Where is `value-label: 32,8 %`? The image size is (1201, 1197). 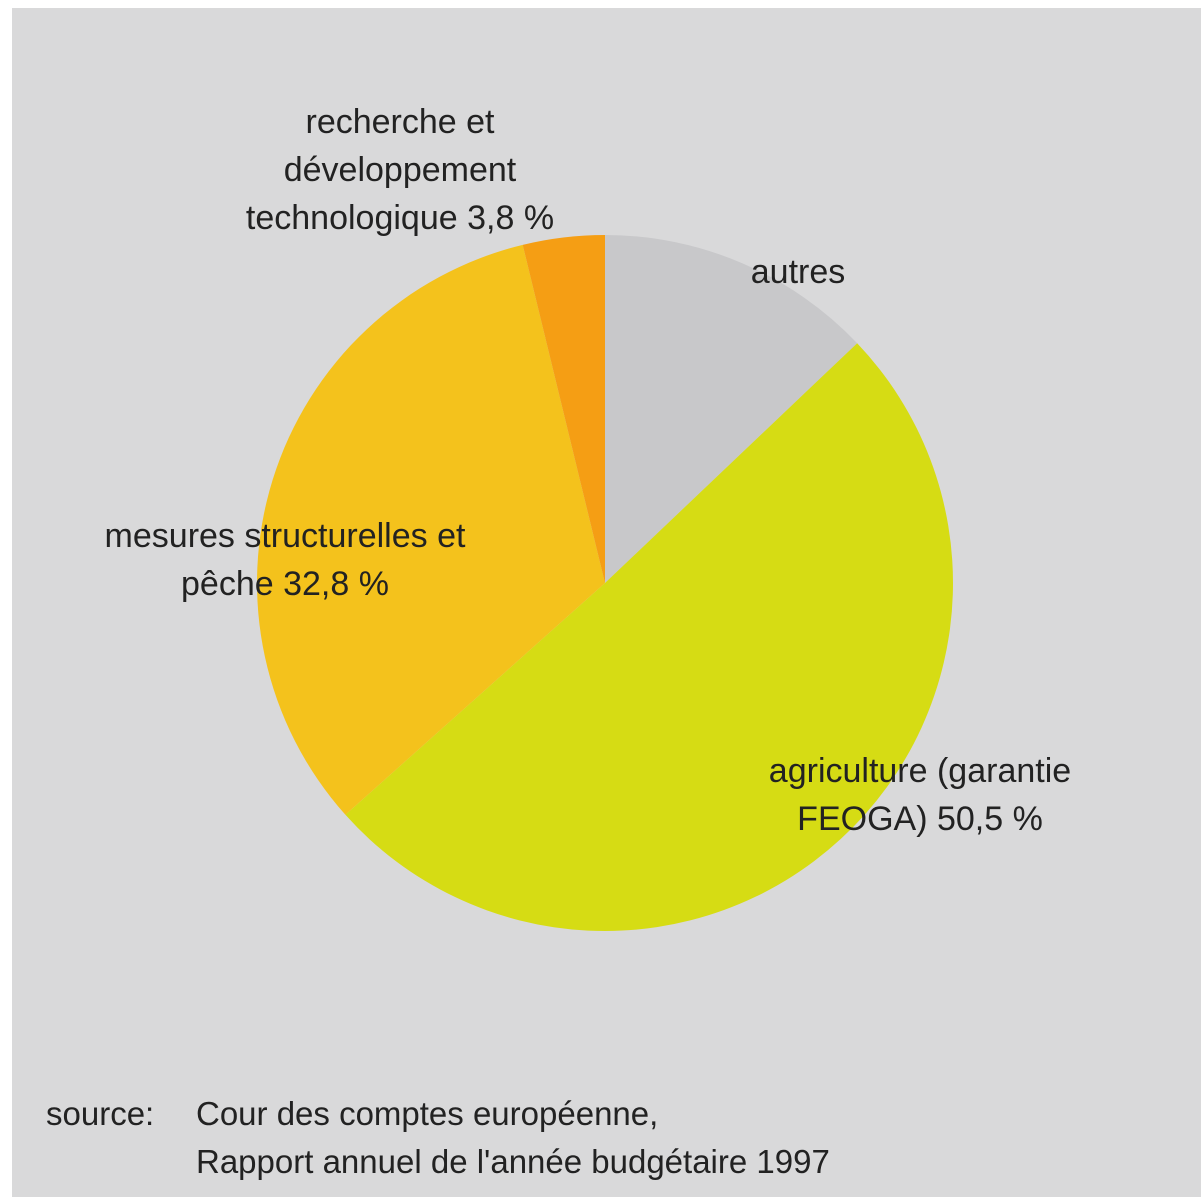 value-label: 32,8 % is located at coordinates (336, 584).